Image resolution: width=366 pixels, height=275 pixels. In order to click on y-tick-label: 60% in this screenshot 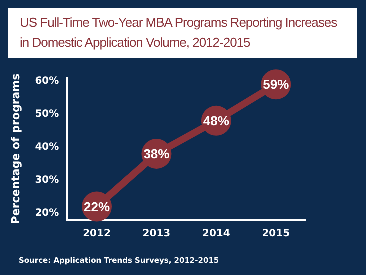, I will do `click(47, 81)`.